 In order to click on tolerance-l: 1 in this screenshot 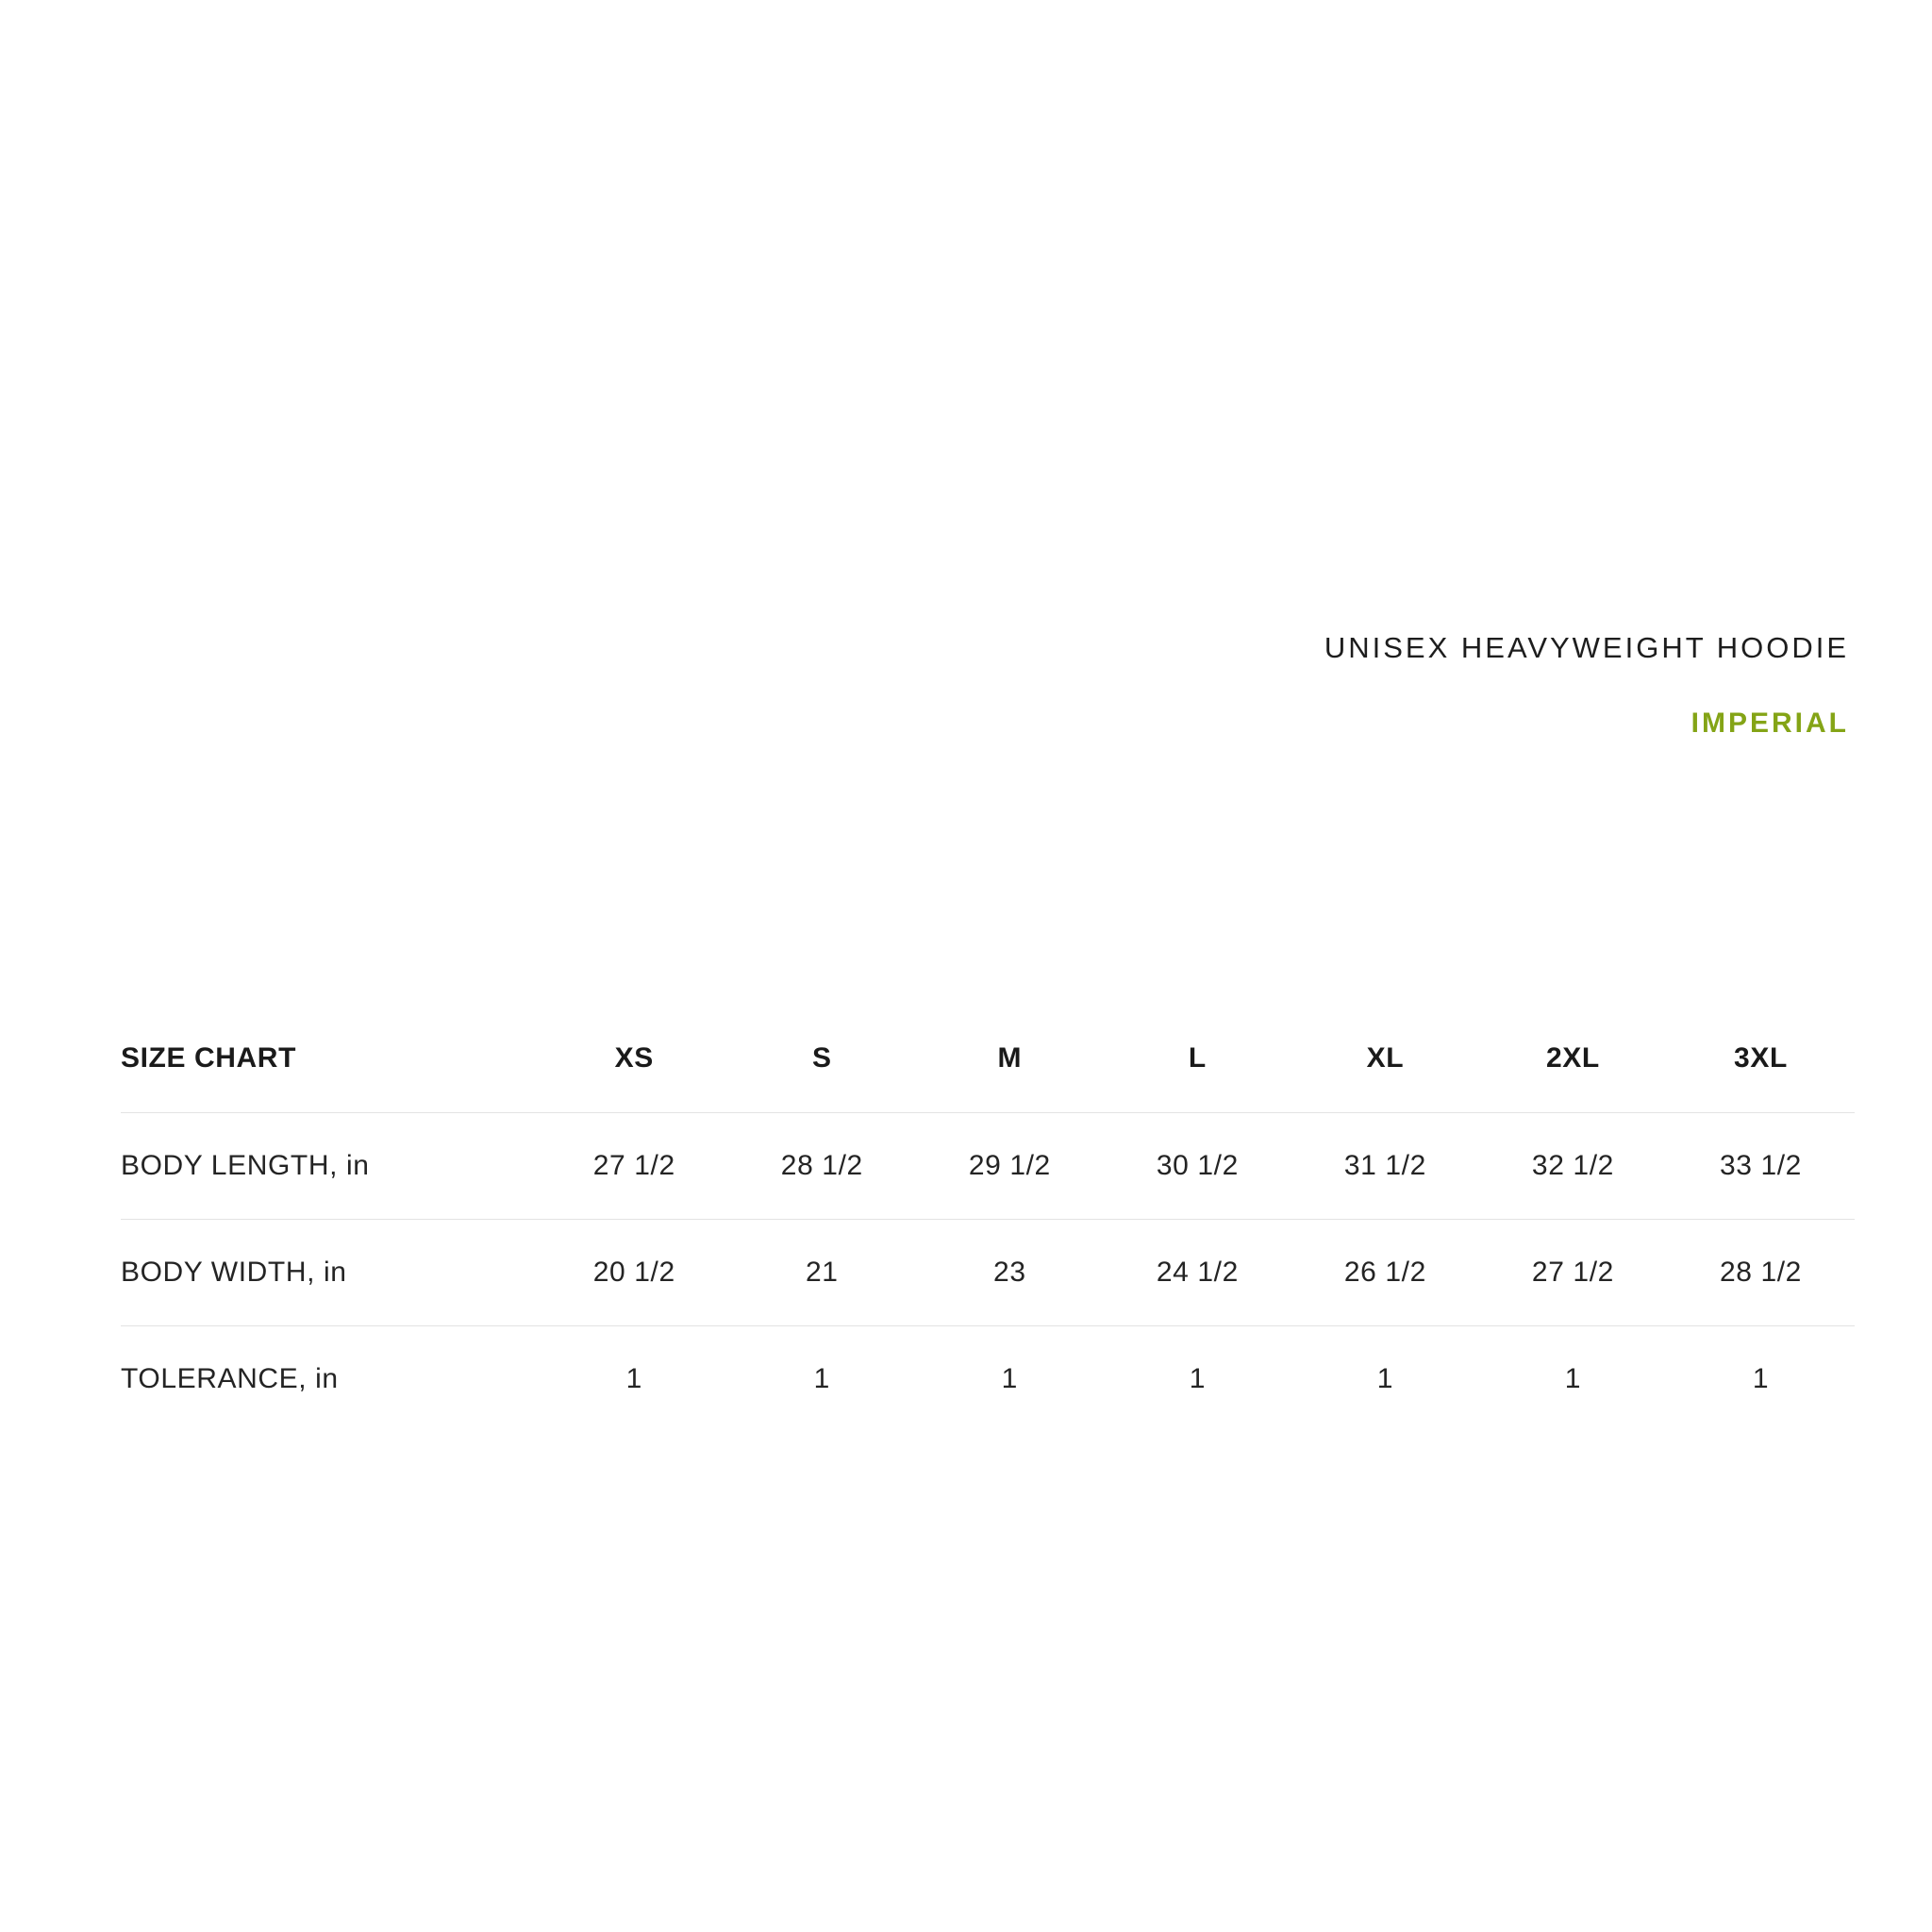, I will do `click(1197, 1378)`.